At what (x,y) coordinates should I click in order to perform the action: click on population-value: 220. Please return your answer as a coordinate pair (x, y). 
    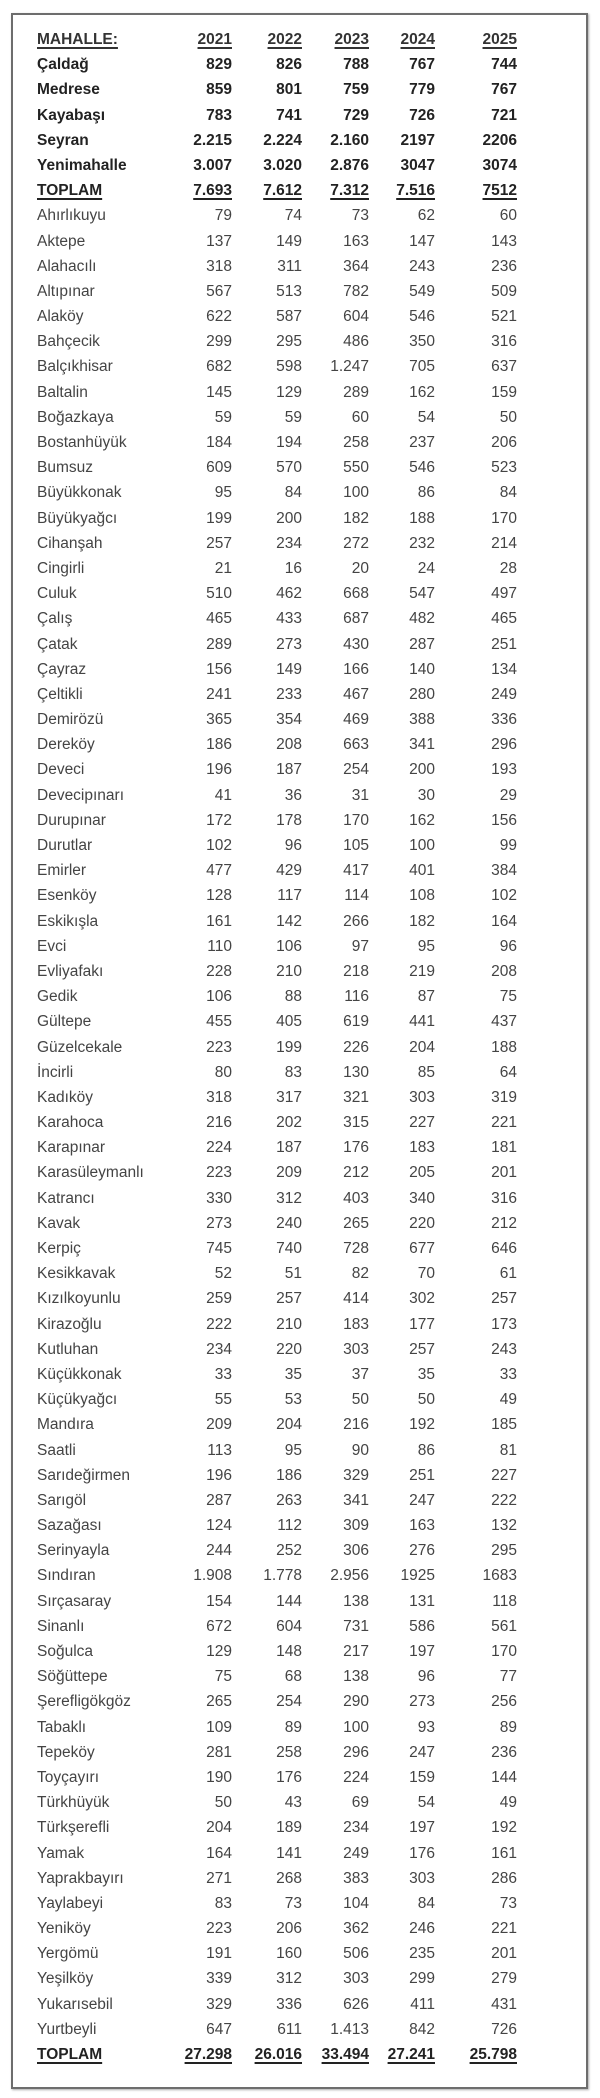
    Looking at the image, I should click on (422, 1223).